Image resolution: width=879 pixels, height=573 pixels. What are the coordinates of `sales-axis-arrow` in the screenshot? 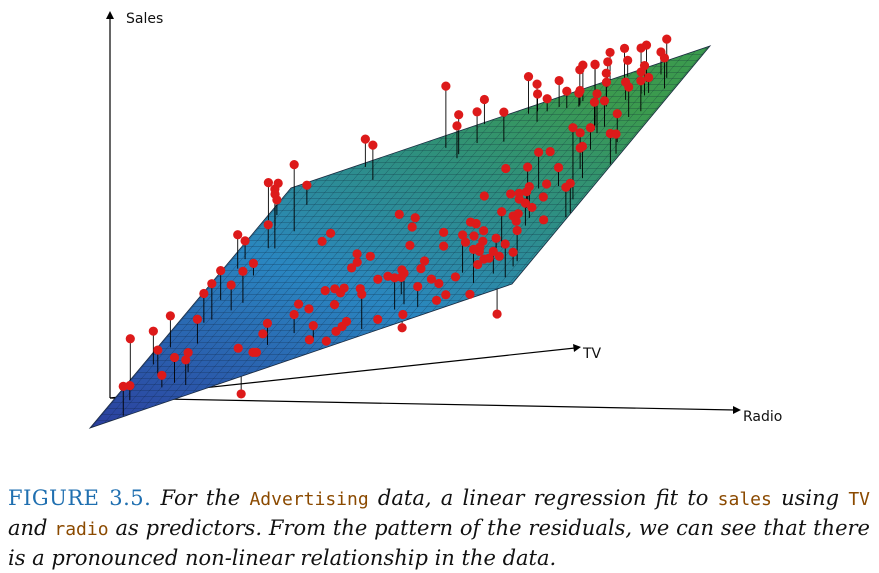 It's located at (110, 15).